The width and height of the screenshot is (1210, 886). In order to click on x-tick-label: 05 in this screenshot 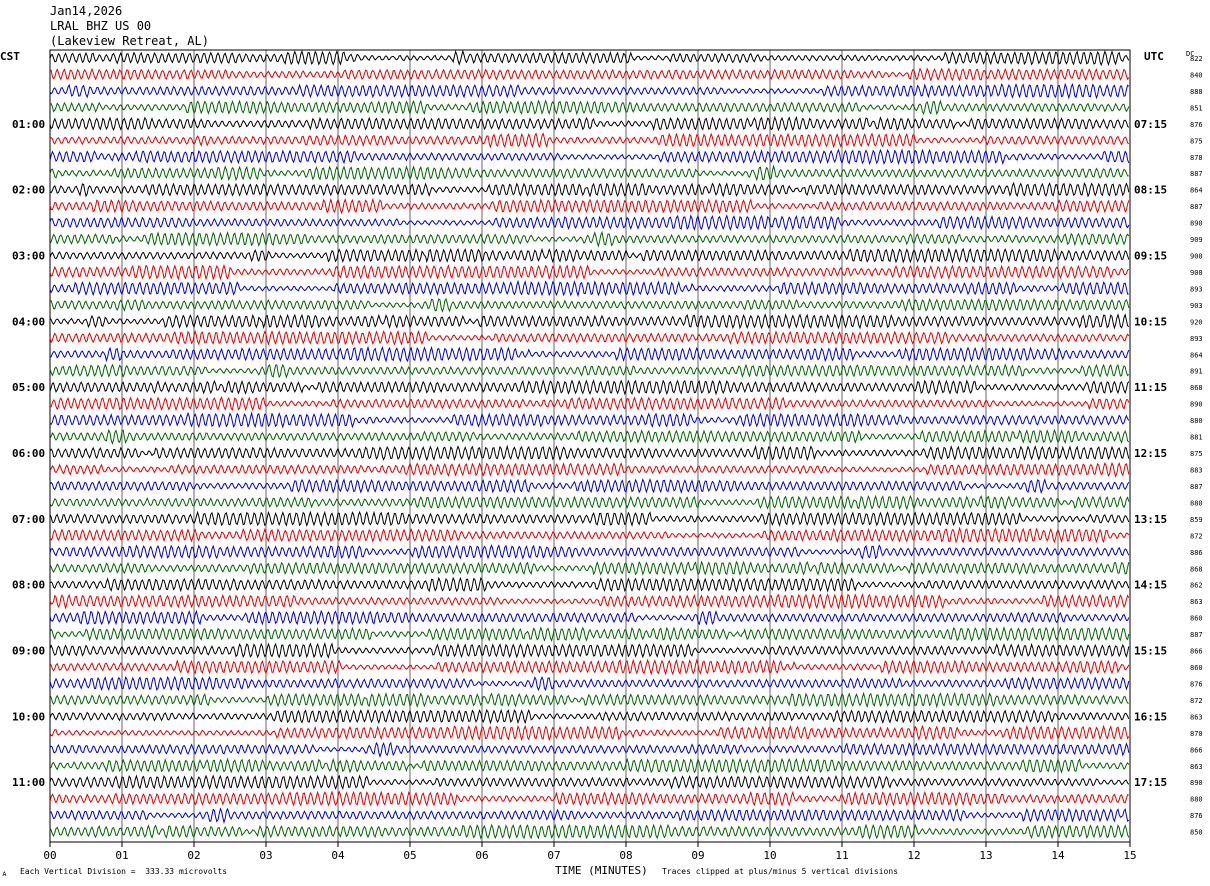, I will do `click(409, 855)`.